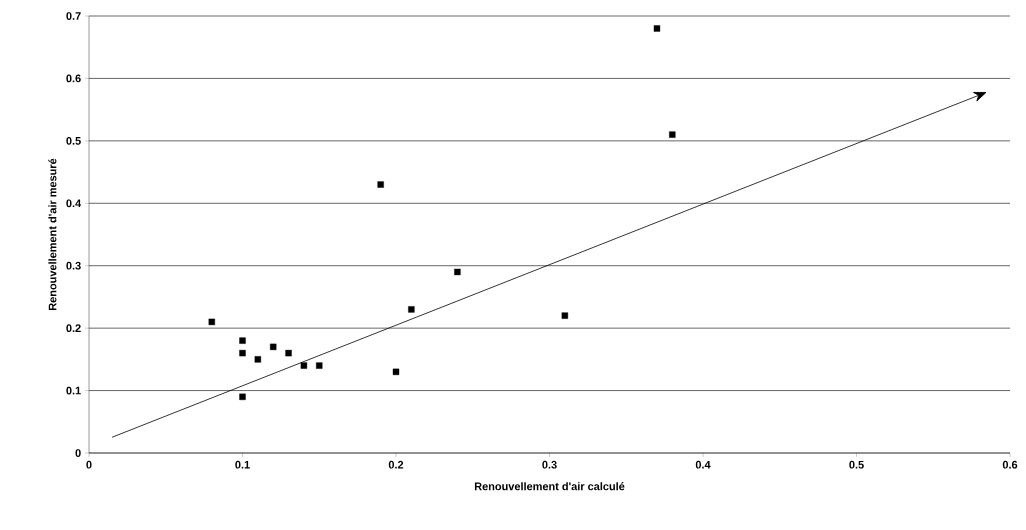 Image resolution: width=1026 pixels, height=530 pixels. I want to click on y-tick-label: 0.3, so click(73, 265).